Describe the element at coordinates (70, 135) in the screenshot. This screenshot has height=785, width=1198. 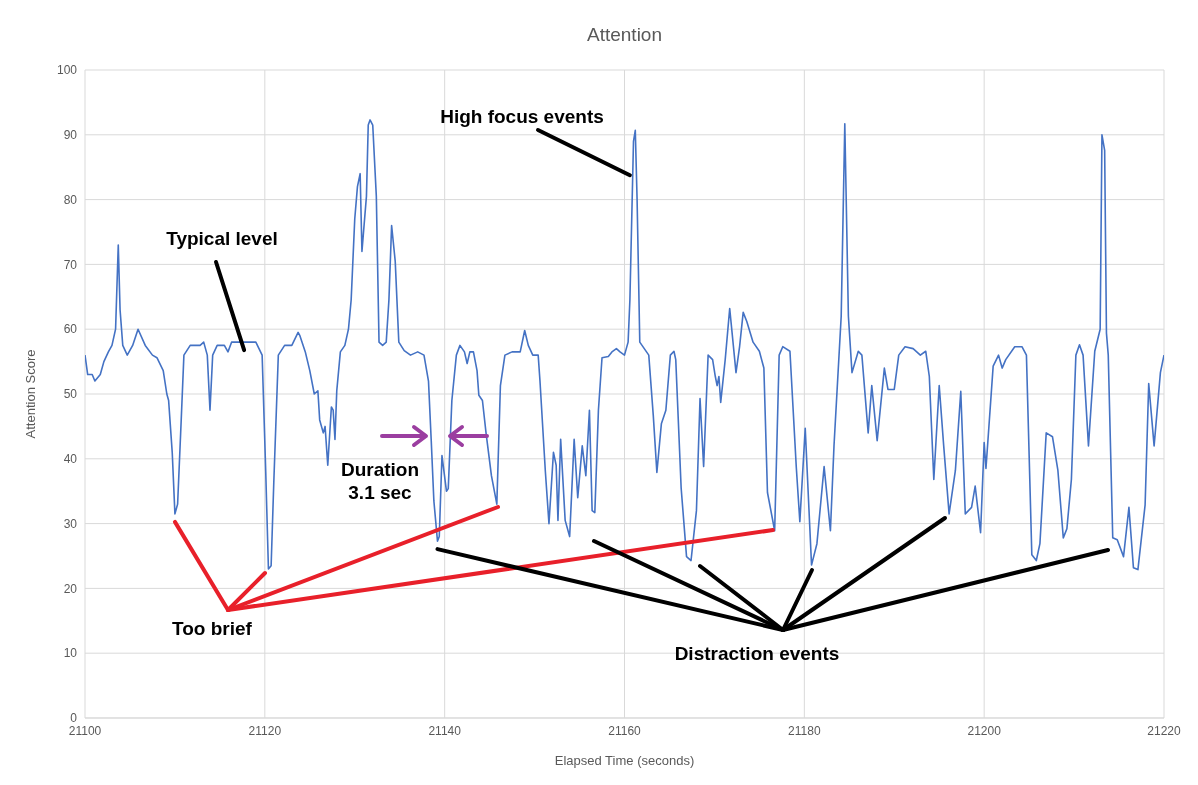
I see `y-tick-label: 90` at that location.